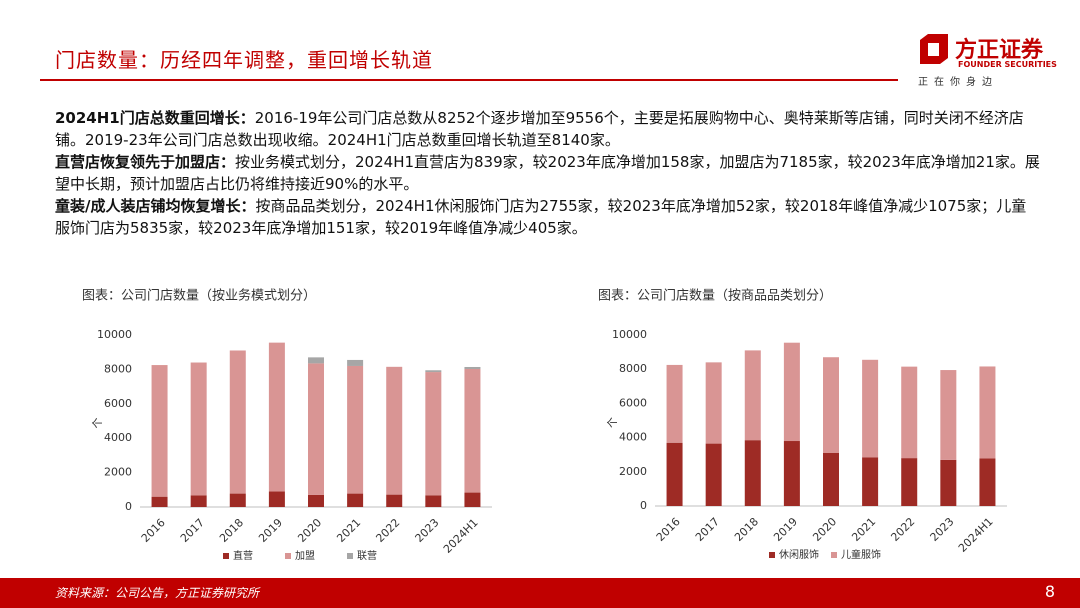 This screenshot has width=1080, height=608. What do you see at coordinates (799, 554) in the screenshot?
I see `legend-label: 休闲服饰` at bounding box center [799, 554].